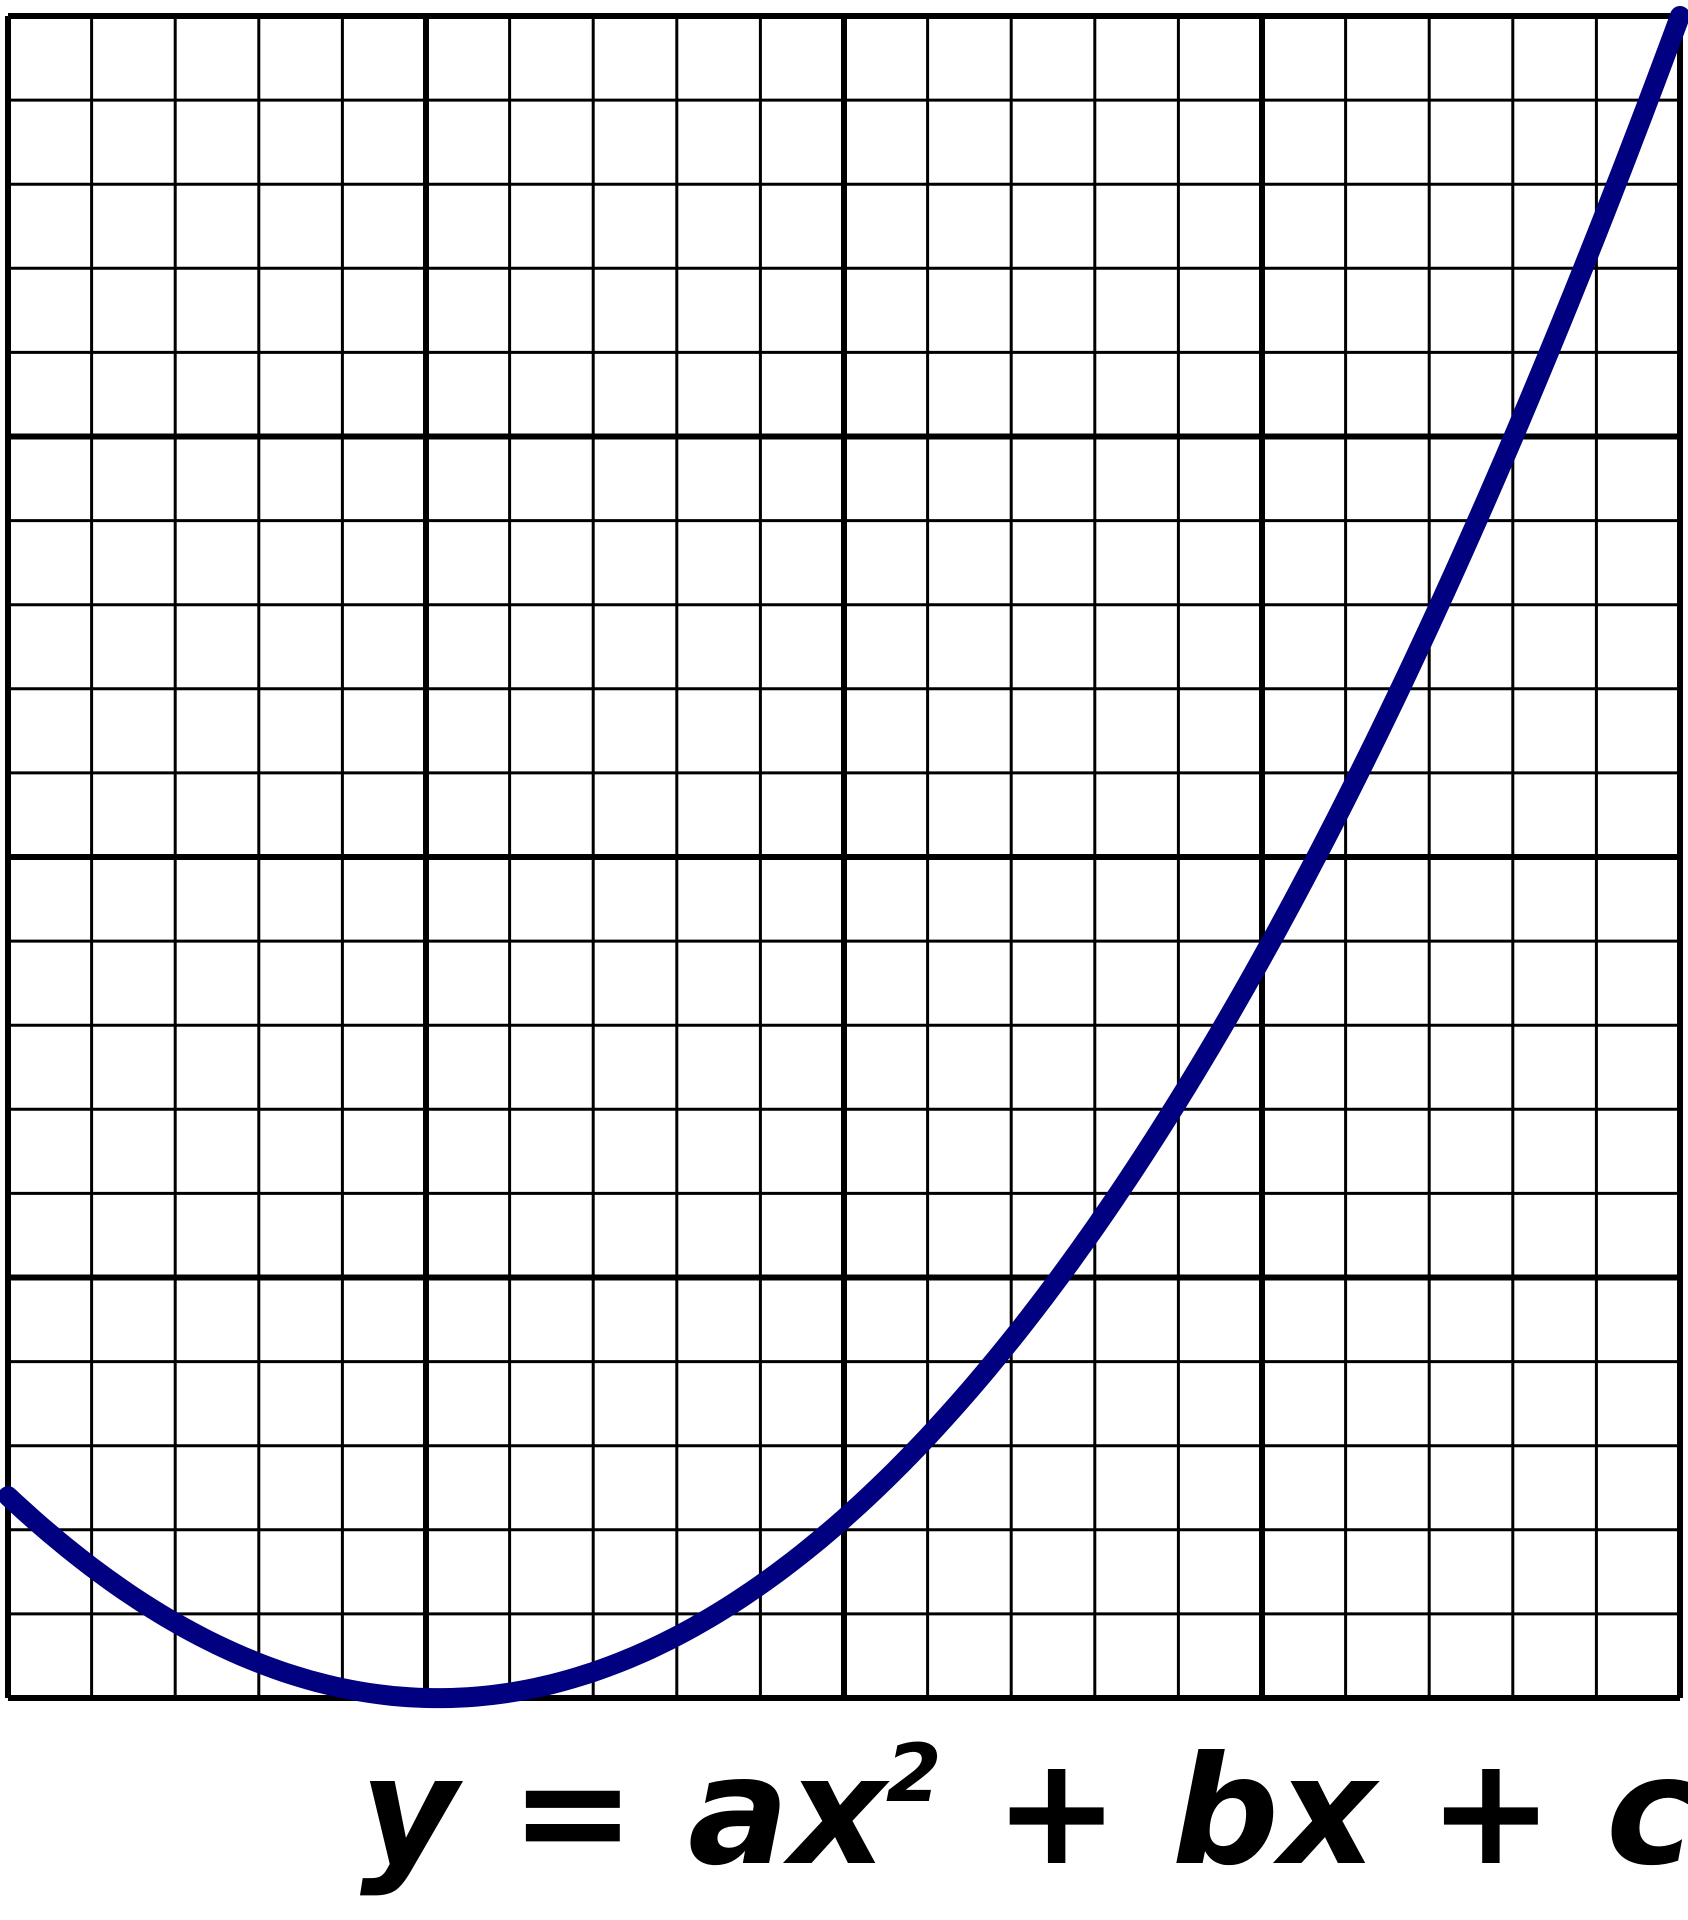 Image resolution: width=1688 pixels, height=1920 pixels. Describe the element at coordinates (1158, 1812) in the screenshot. I see `equation-bx: + bx` at that location.